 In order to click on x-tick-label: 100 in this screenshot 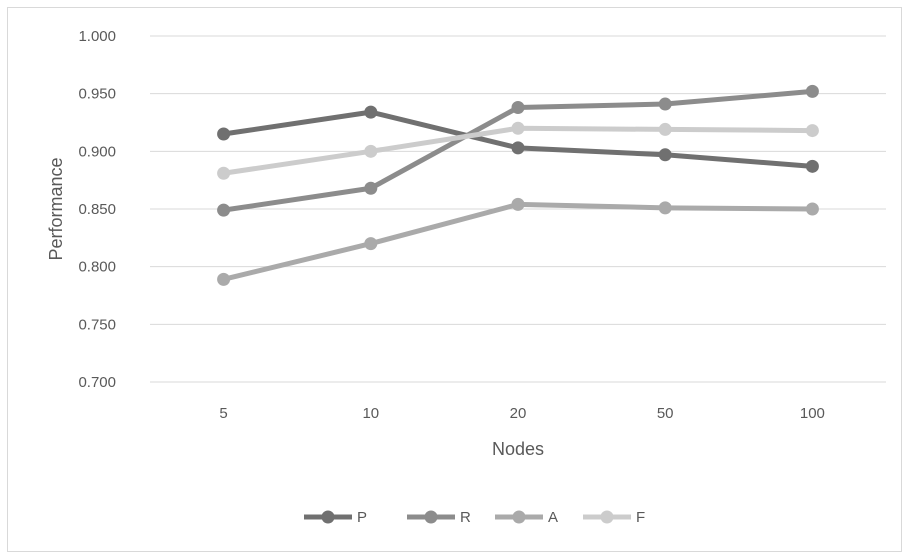, I will do `click(812, 413)`.